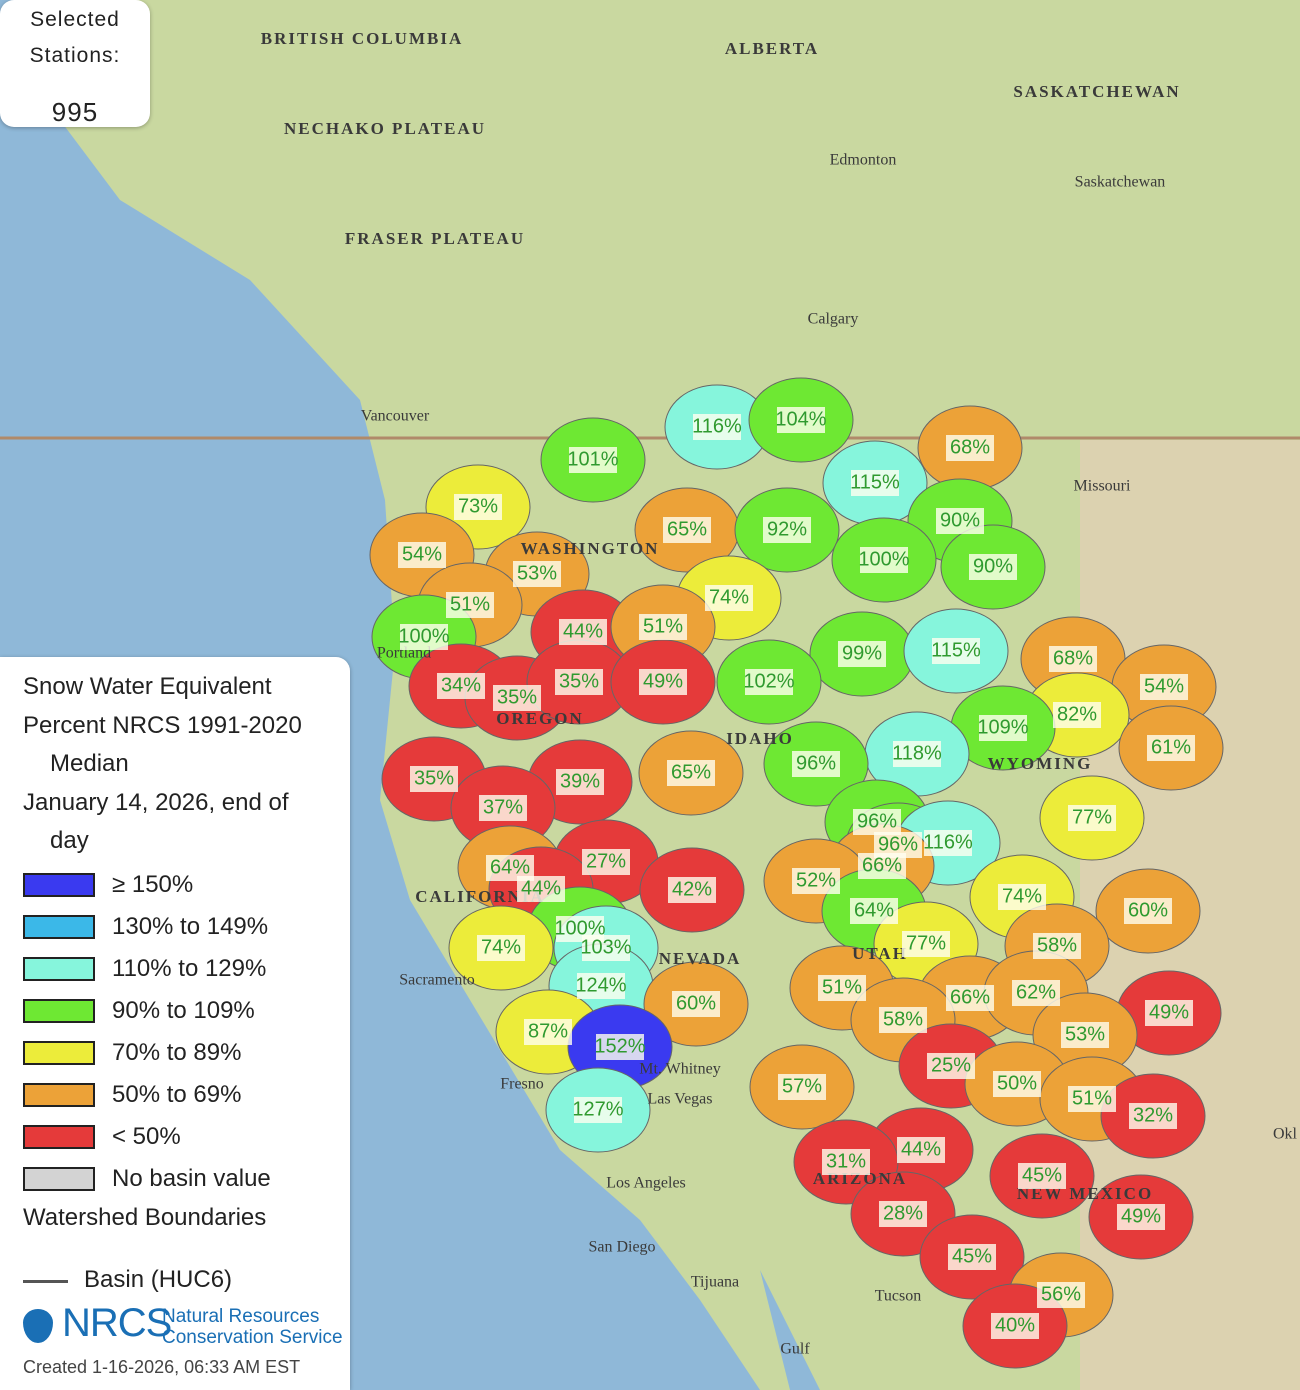  I want to click on place-label: WASHINGTON, so click(590, 548).